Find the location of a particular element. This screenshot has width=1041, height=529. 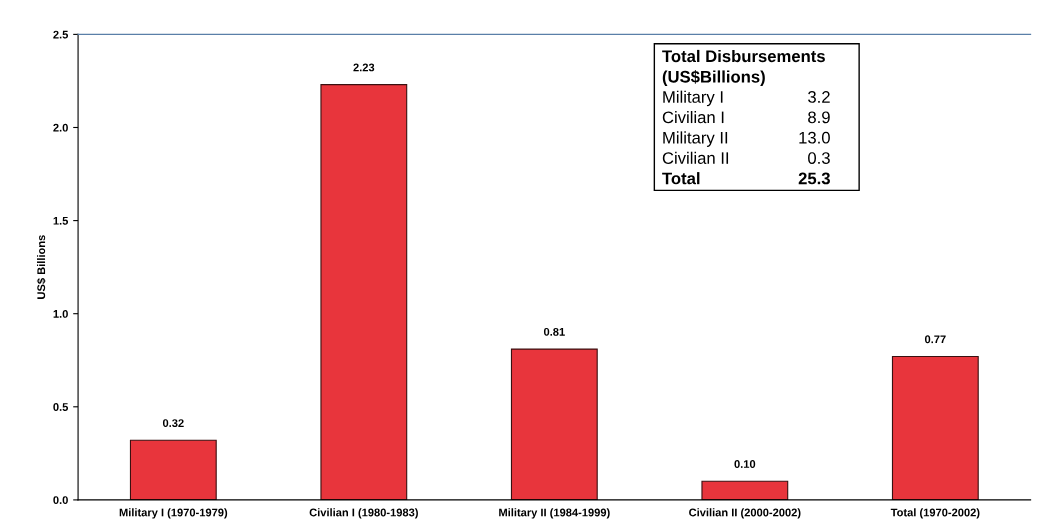

annotation: Civilian I is located at coordinates (693, 117).